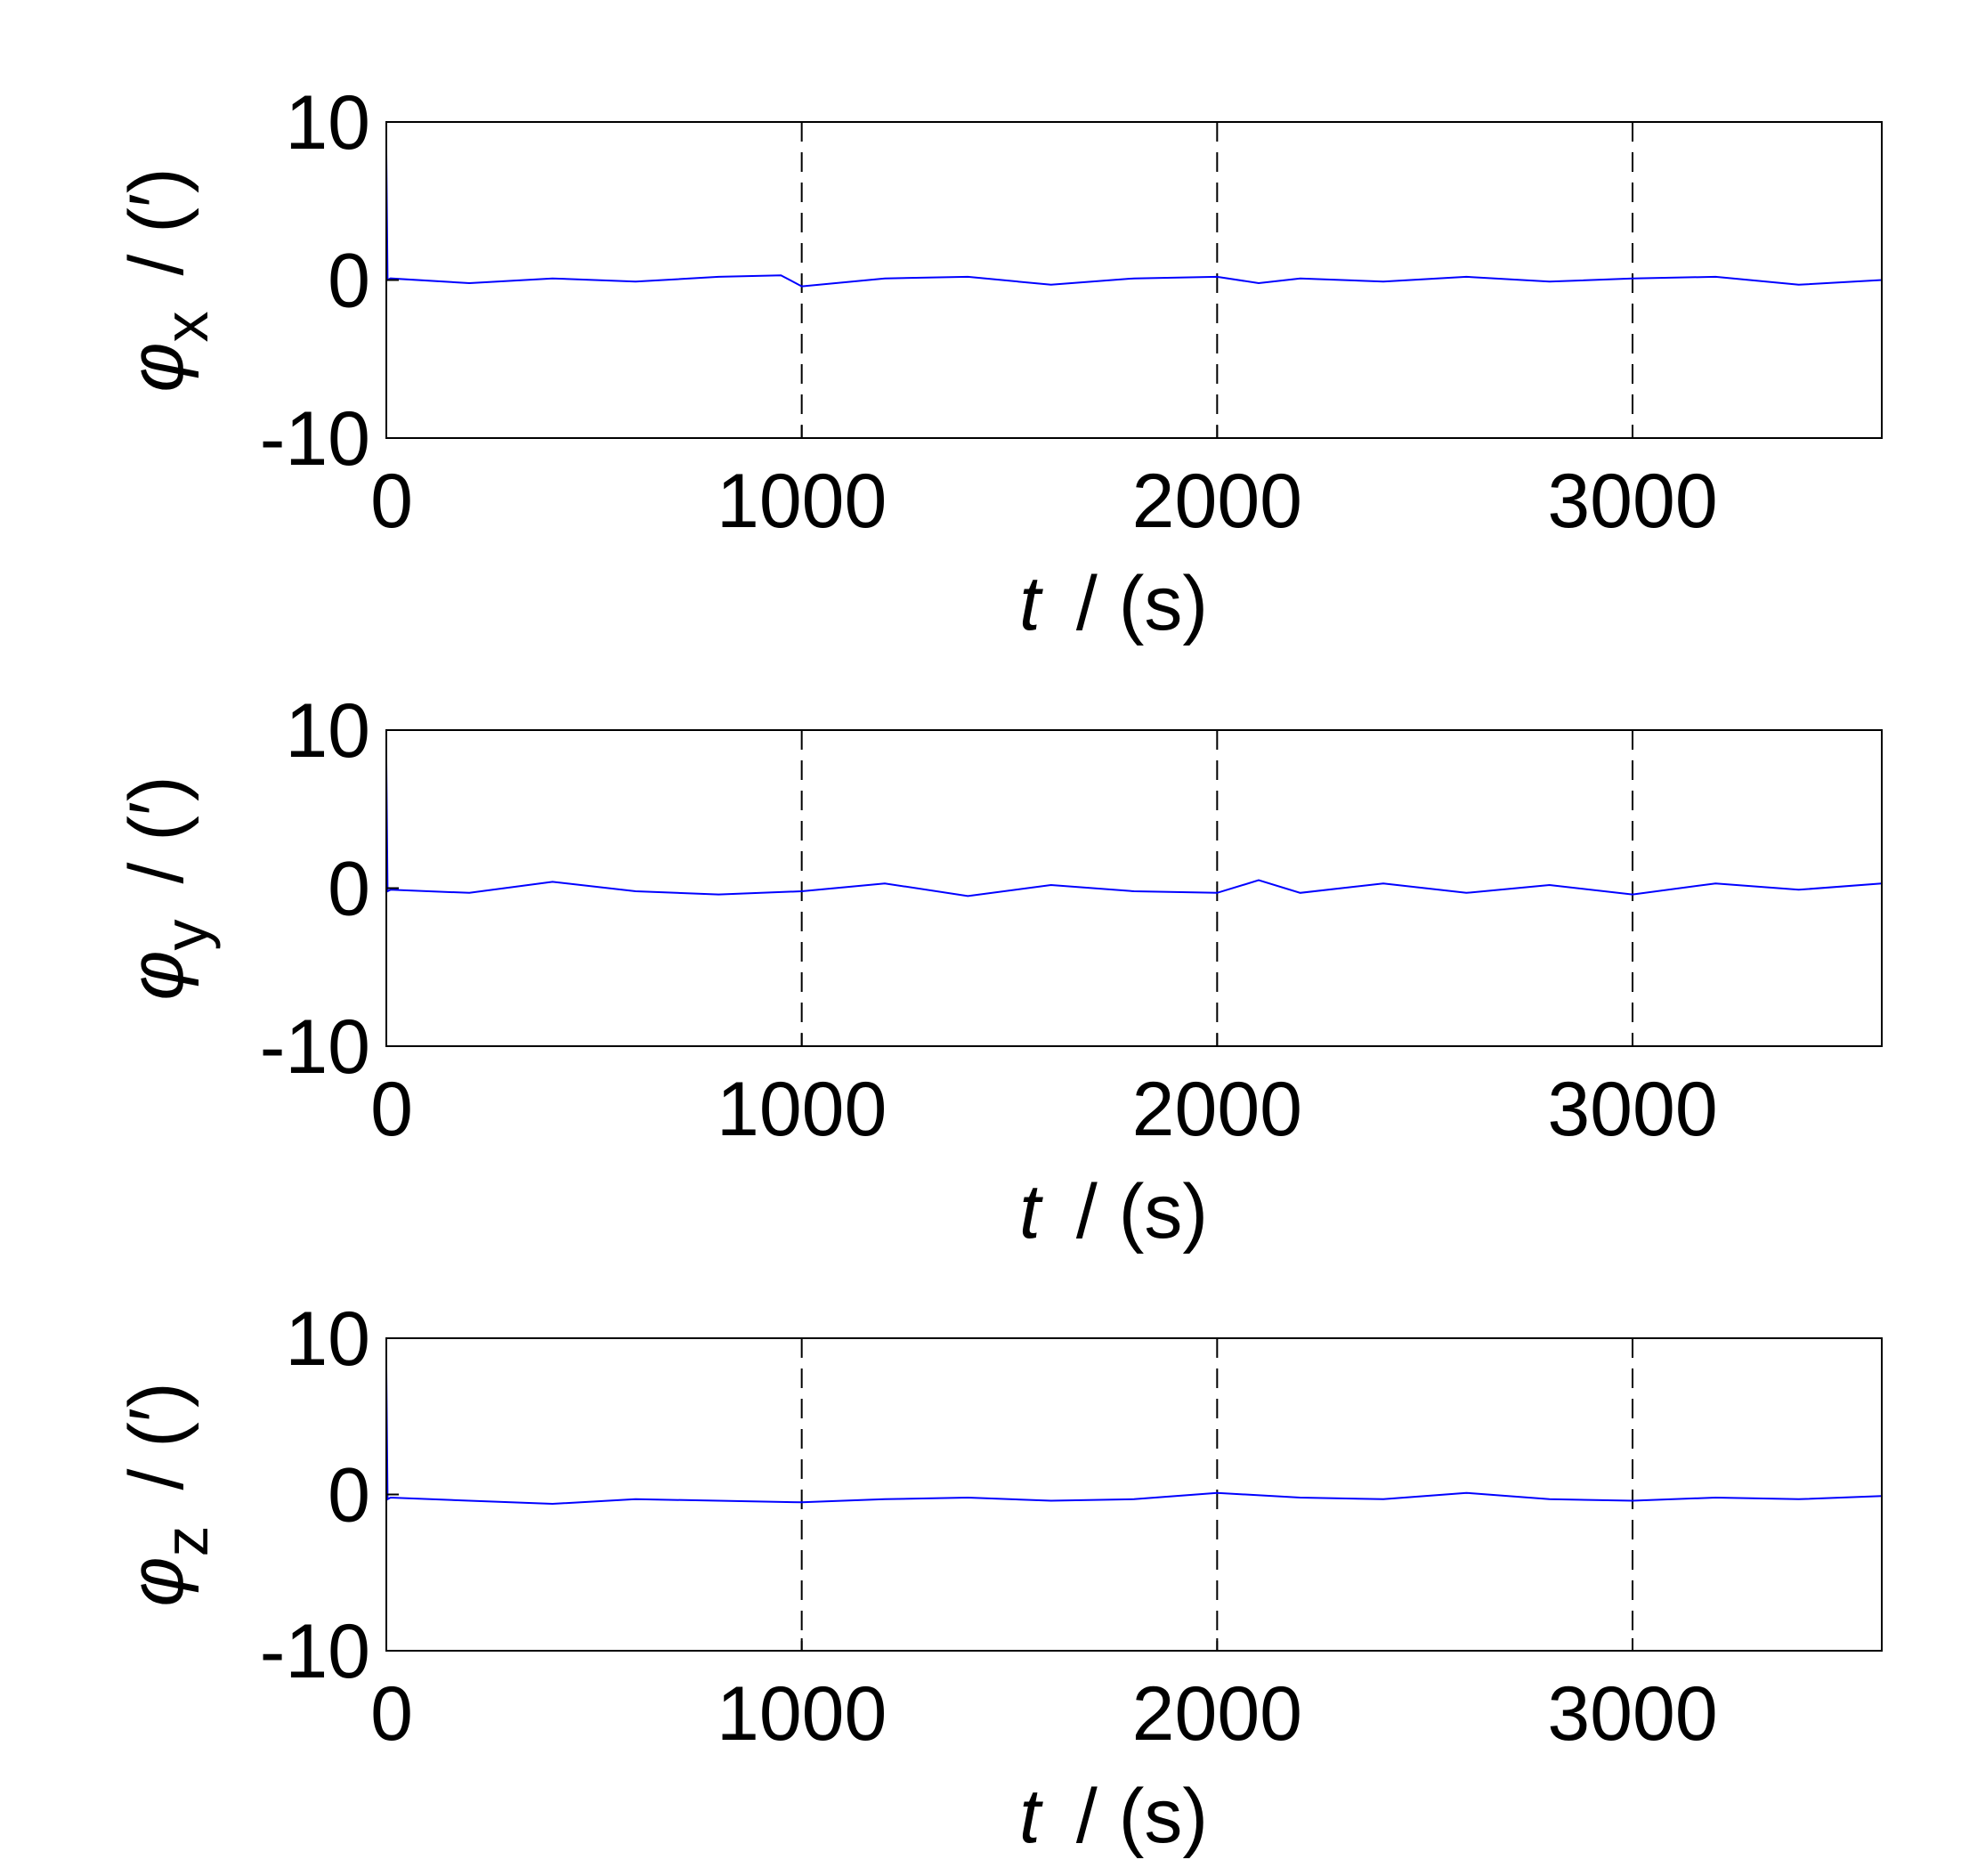 The height and width of the screenshot is (1876, 1961). I want to click on axes-box, so click(1134, 1494).